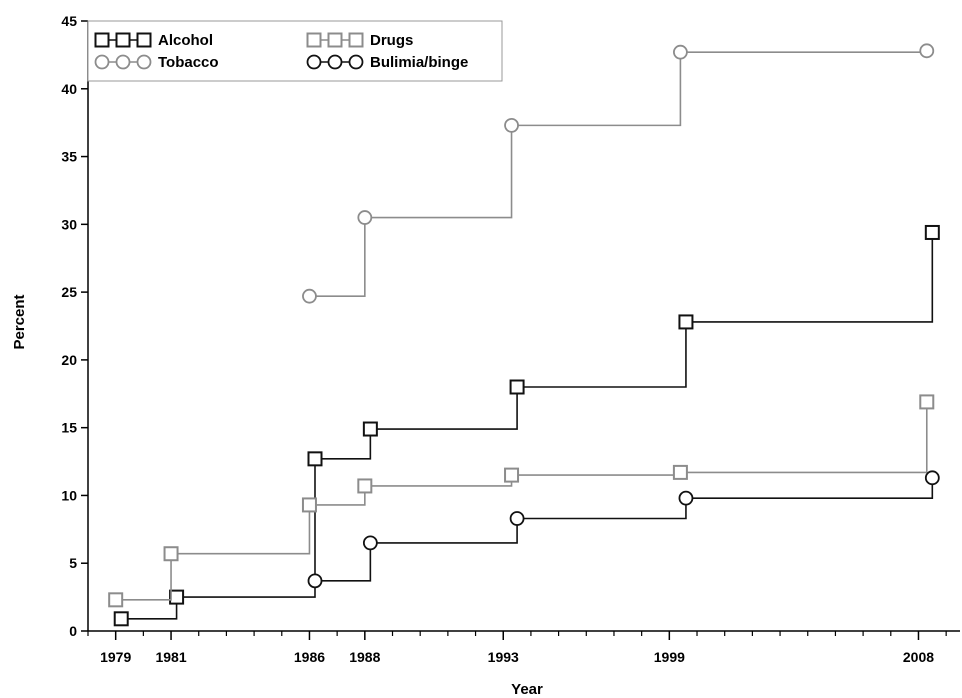 This screenshot has width=962, height=698. I want to click on y-tick-label-25: 25, so click(69, 292).